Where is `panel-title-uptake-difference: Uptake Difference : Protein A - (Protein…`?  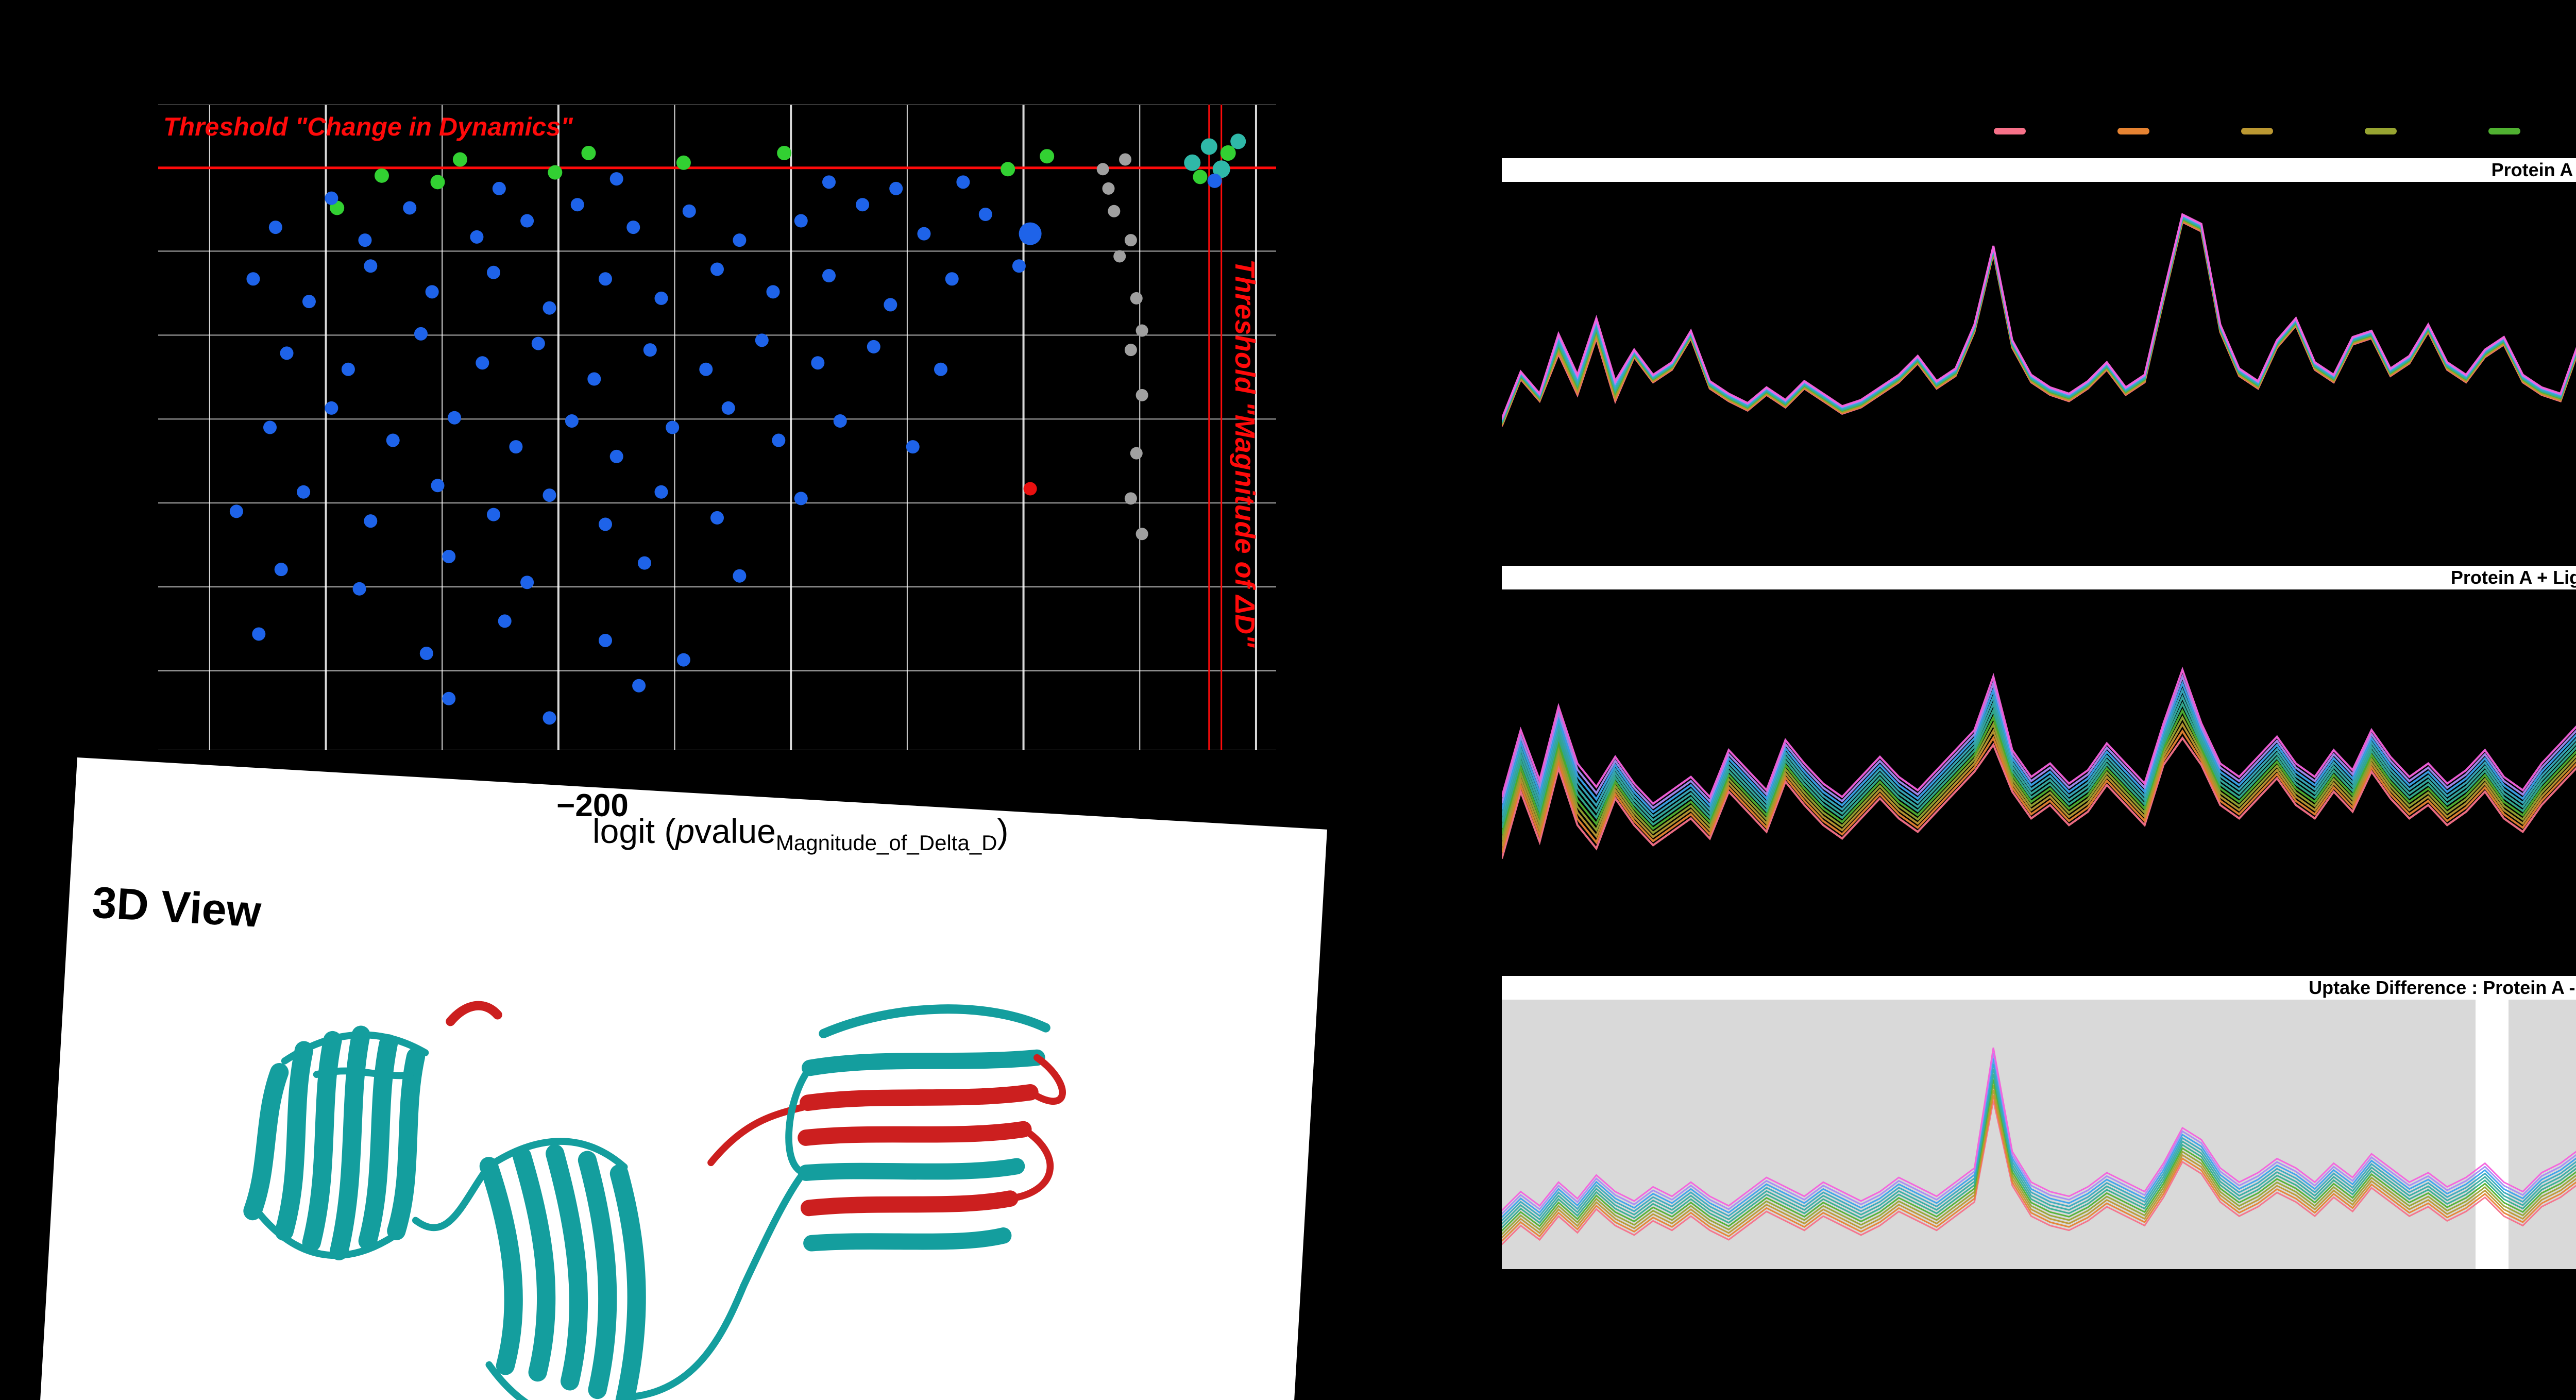
panel-title-uptake-difference: Uptake Difference : Protein A - (Protein… is located at coordinates (2039, 988).